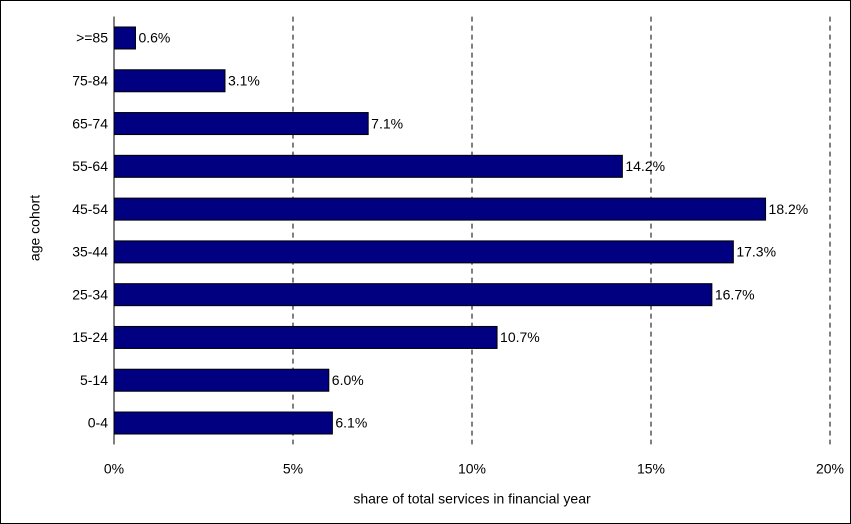 Image resolution: width=851 pixels, height=524 pixels. What do you see at coordinates (387, 123) in the screenshot?
I see `data-label: 7.1%` at bounding box center [387, 123].